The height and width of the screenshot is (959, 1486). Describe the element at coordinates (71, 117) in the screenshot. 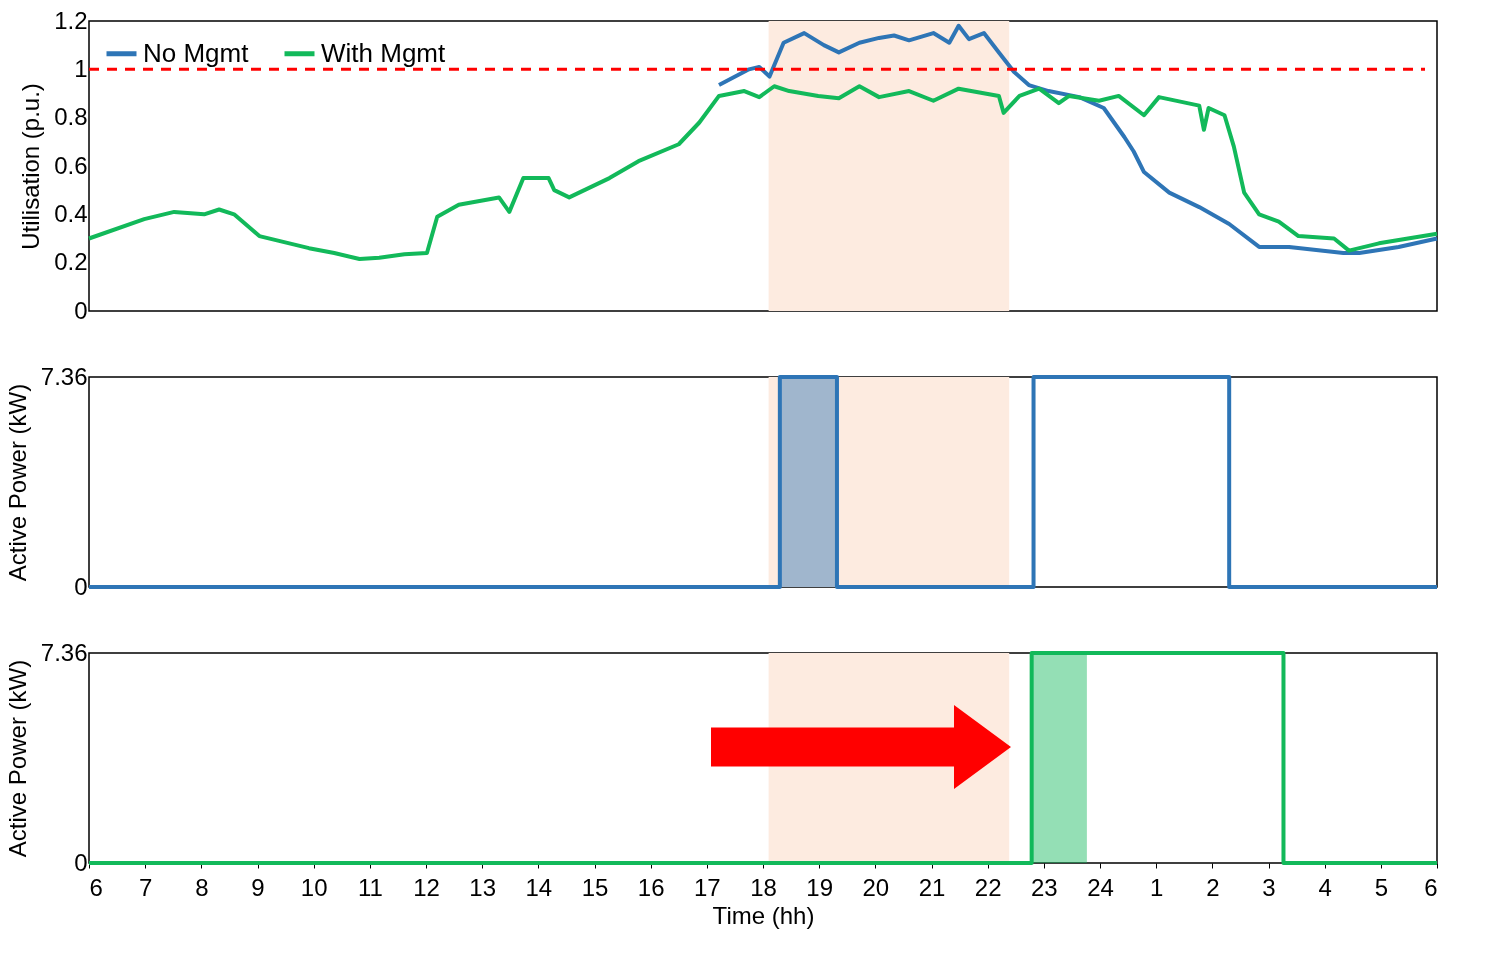

I see `y-tick-label: 0.8` at that location.